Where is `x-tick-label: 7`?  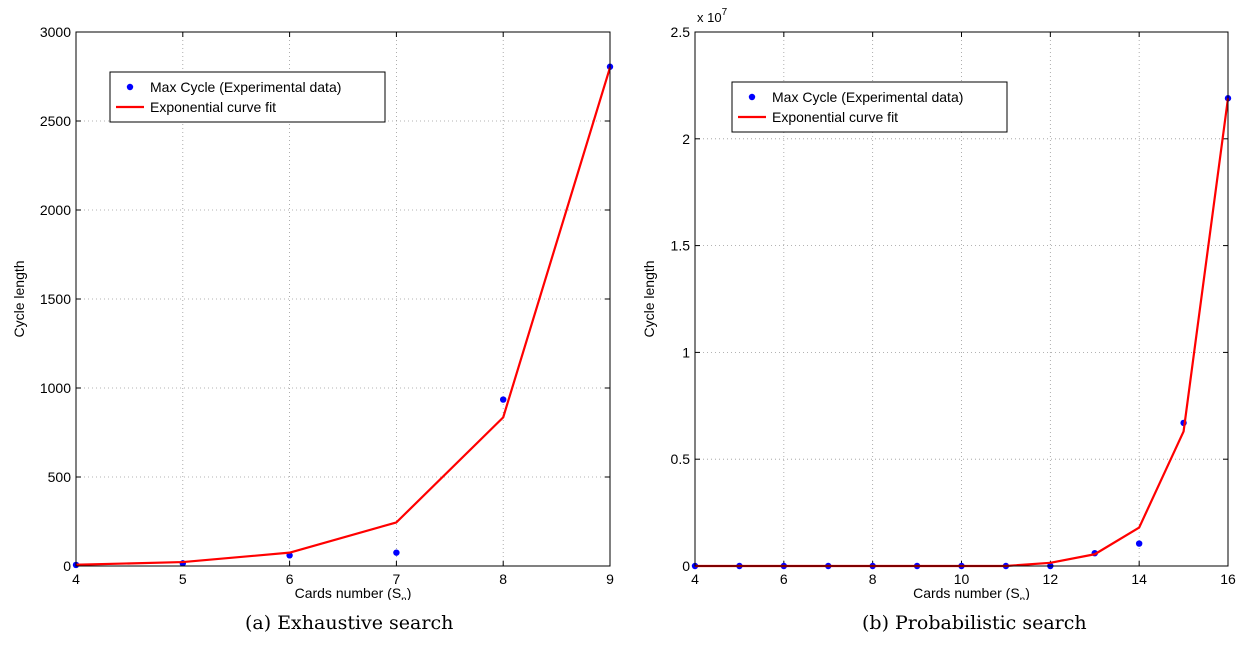 x-tick-label: 7 is located at coordinates (397, 579).